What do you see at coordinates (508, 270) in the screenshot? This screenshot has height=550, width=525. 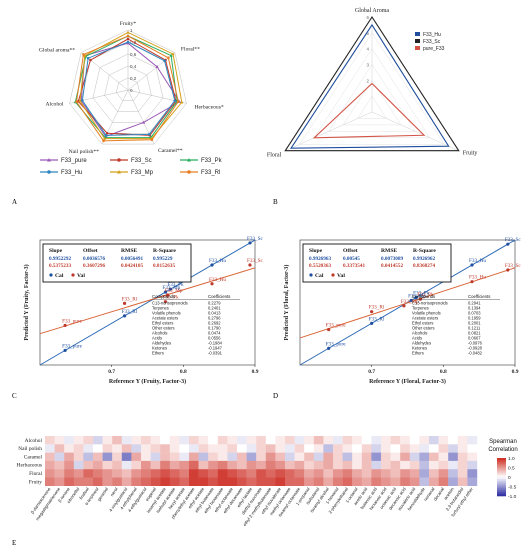 I see `scatter-val-point-f33-sc` at bounding box center [508, 270].